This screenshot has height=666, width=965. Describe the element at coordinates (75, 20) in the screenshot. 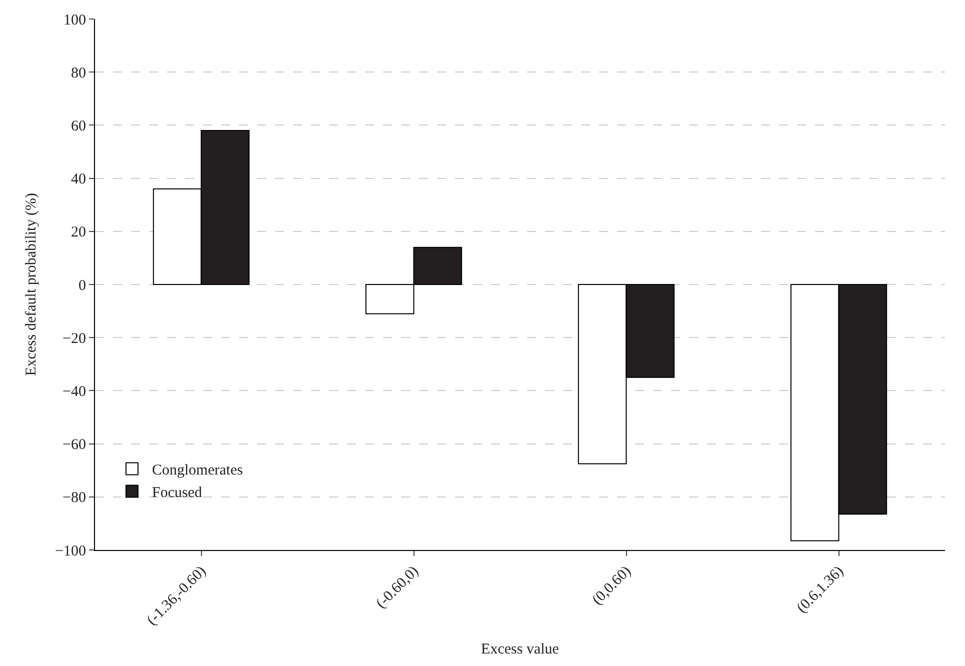

I see `y-tick-label: 100` at that location.